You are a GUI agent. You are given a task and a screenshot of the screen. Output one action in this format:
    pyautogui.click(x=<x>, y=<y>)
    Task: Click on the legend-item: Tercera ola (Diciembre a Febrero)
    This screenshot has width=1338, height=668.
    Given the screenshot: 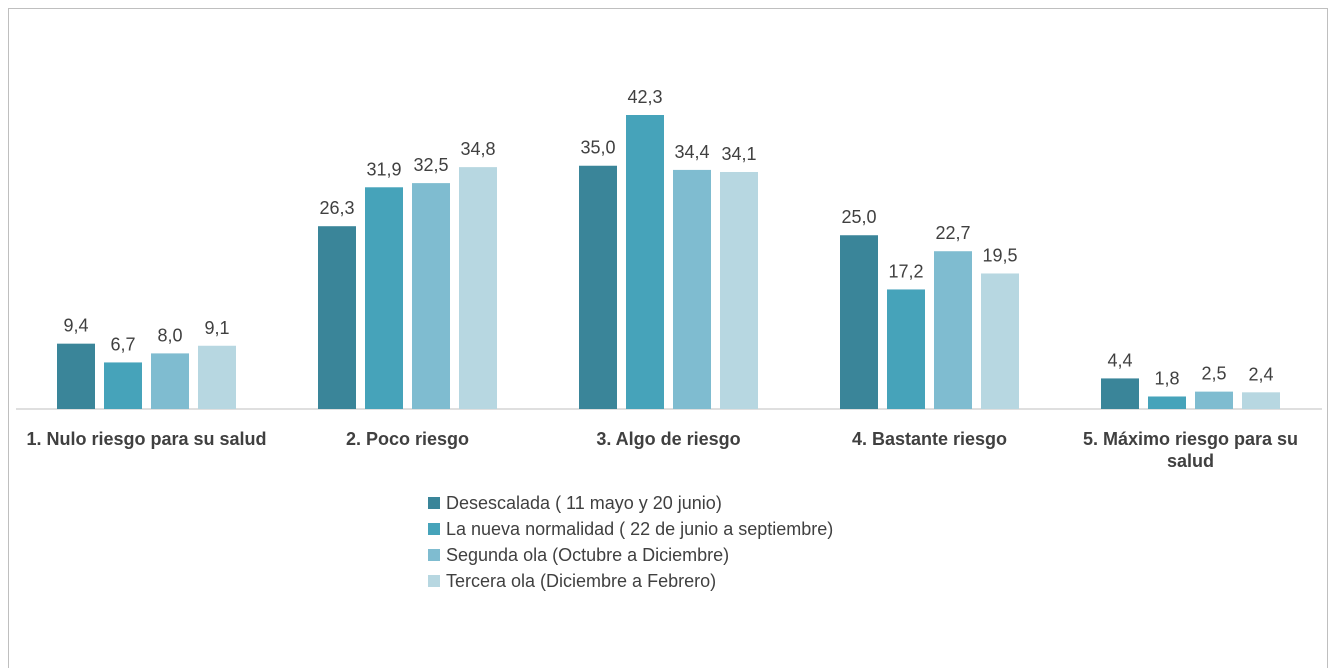 What is the action you would take?
    pyautogui.click(x=630, y=581)
    